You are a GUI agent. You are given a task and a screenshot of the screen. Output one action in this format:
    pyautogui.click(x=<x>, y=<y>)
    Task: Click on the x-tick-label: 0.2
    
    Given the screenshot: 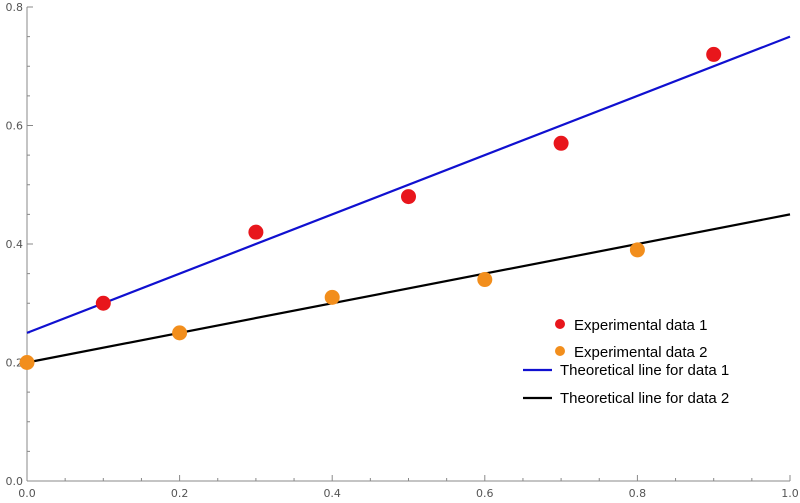 What is the action you would take?
    pyautogui.click(x=180, y=493)
    